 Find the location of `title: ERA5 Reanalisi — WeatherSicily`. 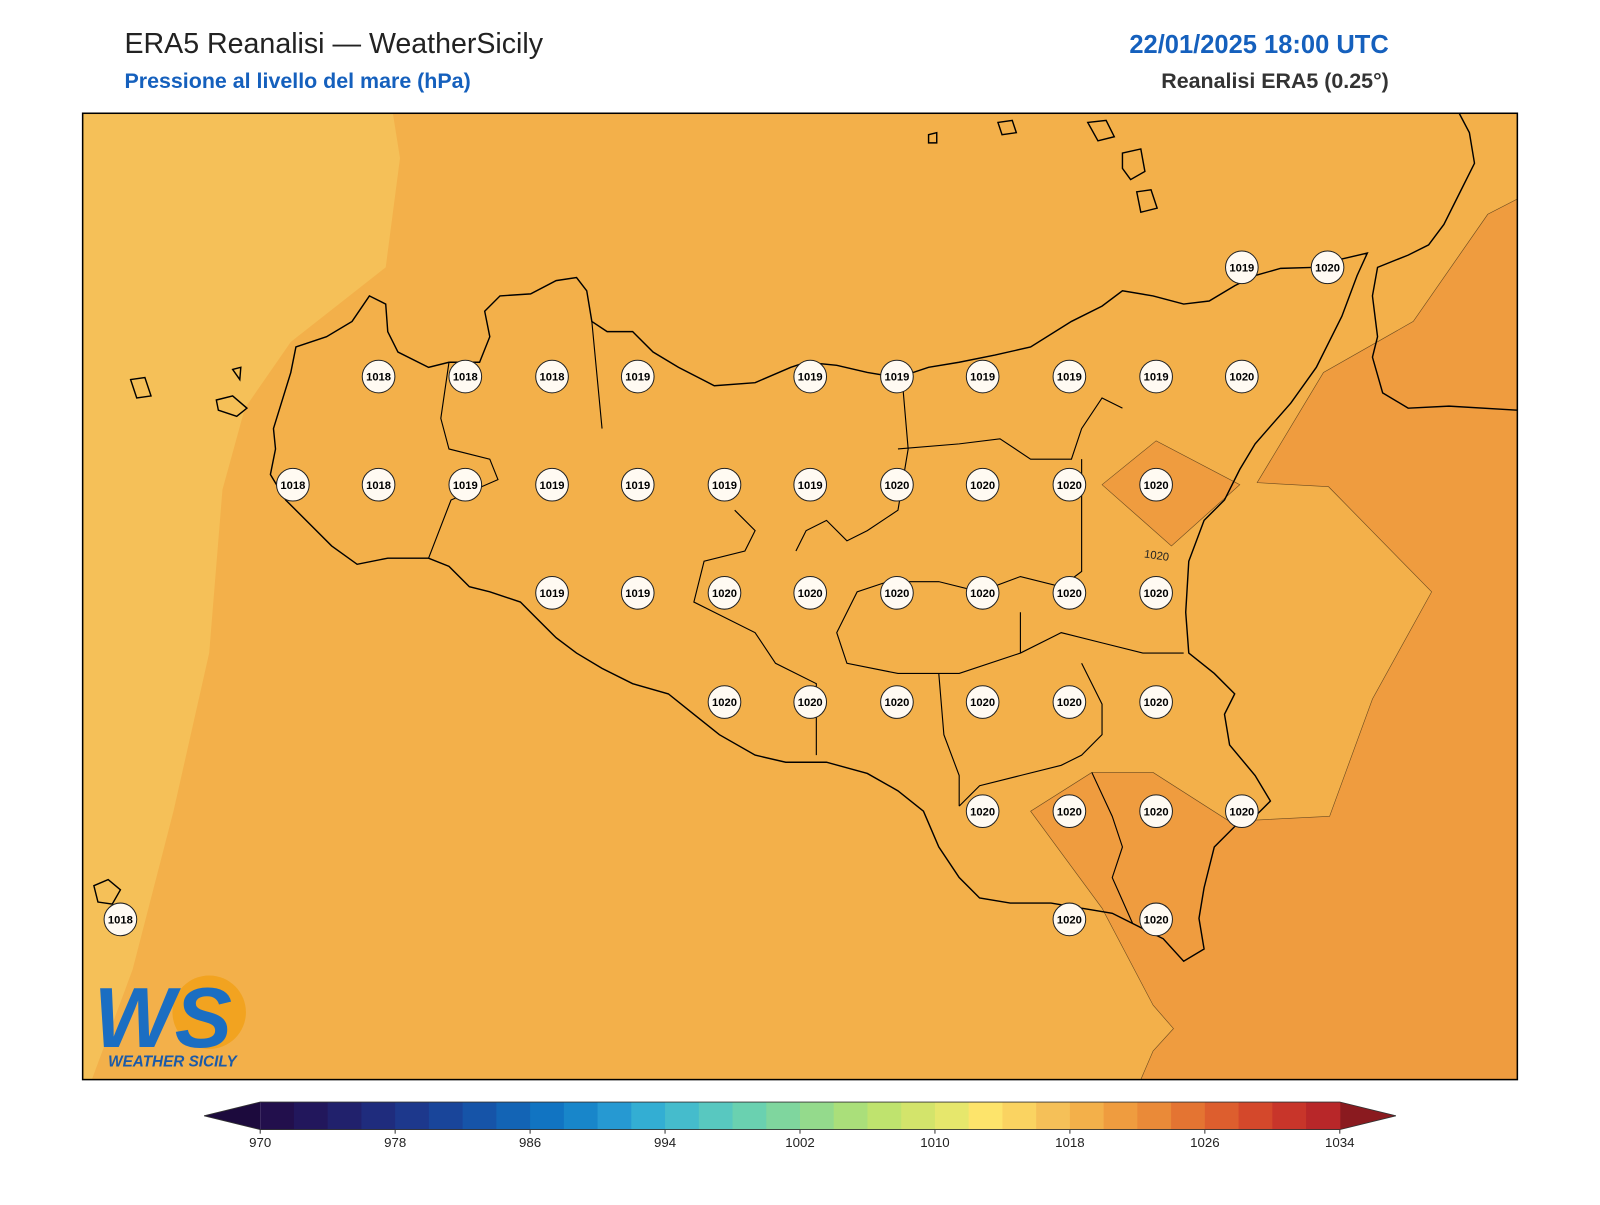

title: ERA5 Reanalisi — WeatherSicily is located at coordinates (333, 44).